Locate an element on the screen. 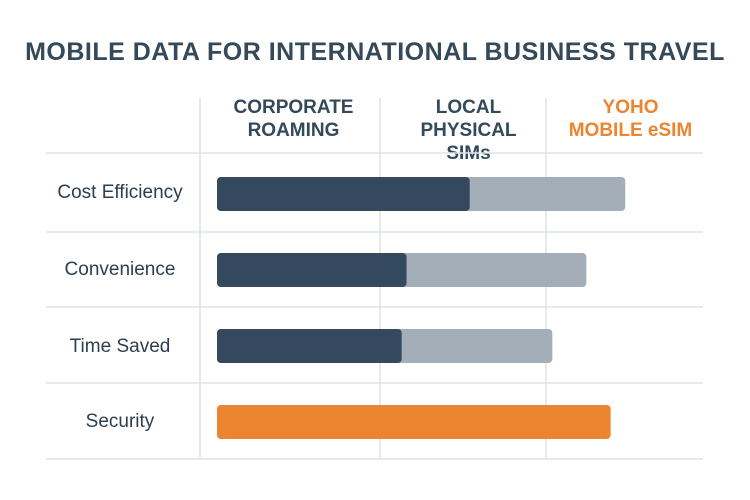 This screenshot has width=750, height=500. column-header-line: LOCAL PHYSICAL is located at coordinates (468, 119).